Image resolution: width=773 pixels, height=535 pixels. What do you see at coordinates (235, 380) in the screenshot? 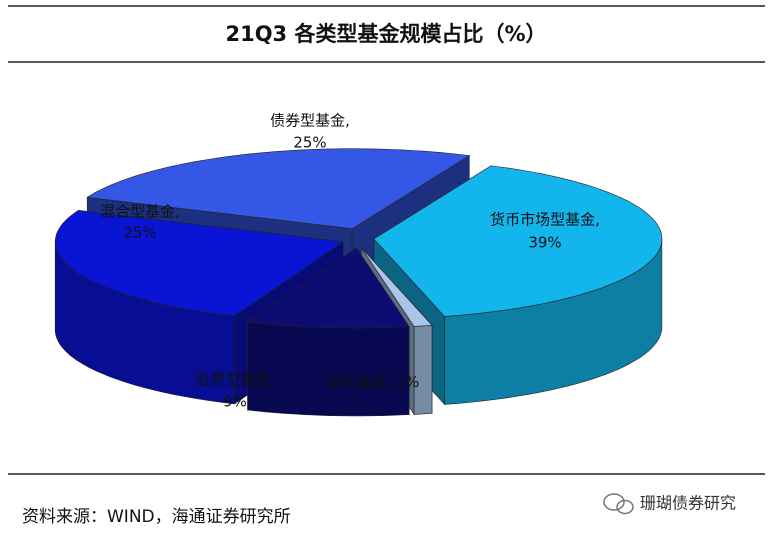
I see `slice-category-label: 股票型基金,` at bounding box center [235, 380].